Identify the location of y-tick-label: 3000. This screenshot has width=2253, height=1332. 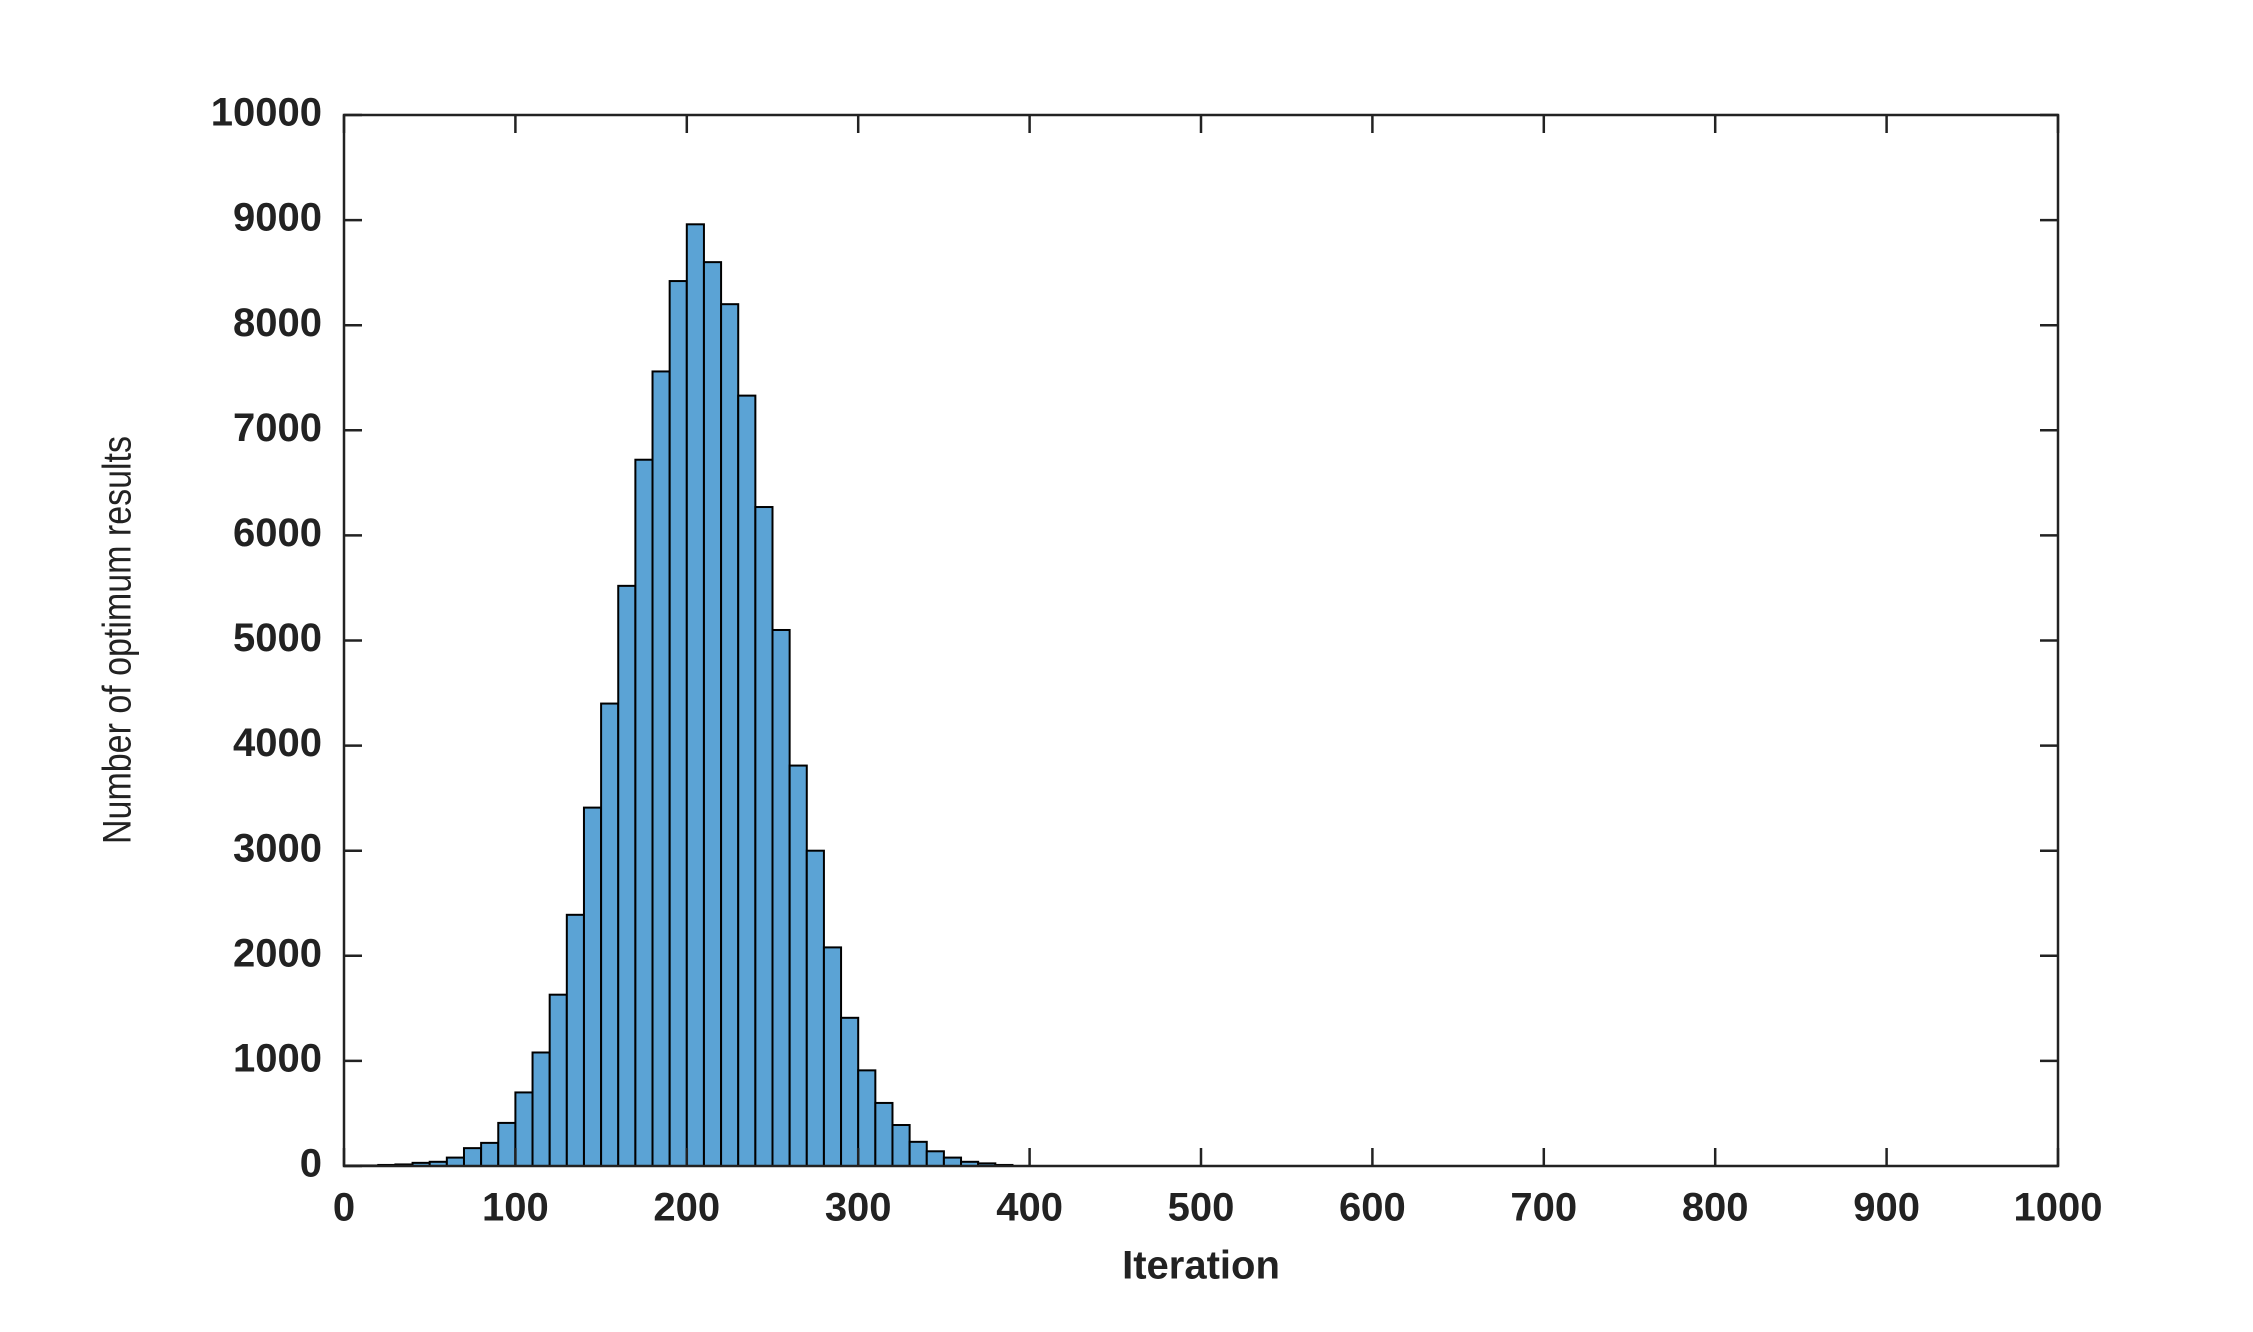
(277, 848).